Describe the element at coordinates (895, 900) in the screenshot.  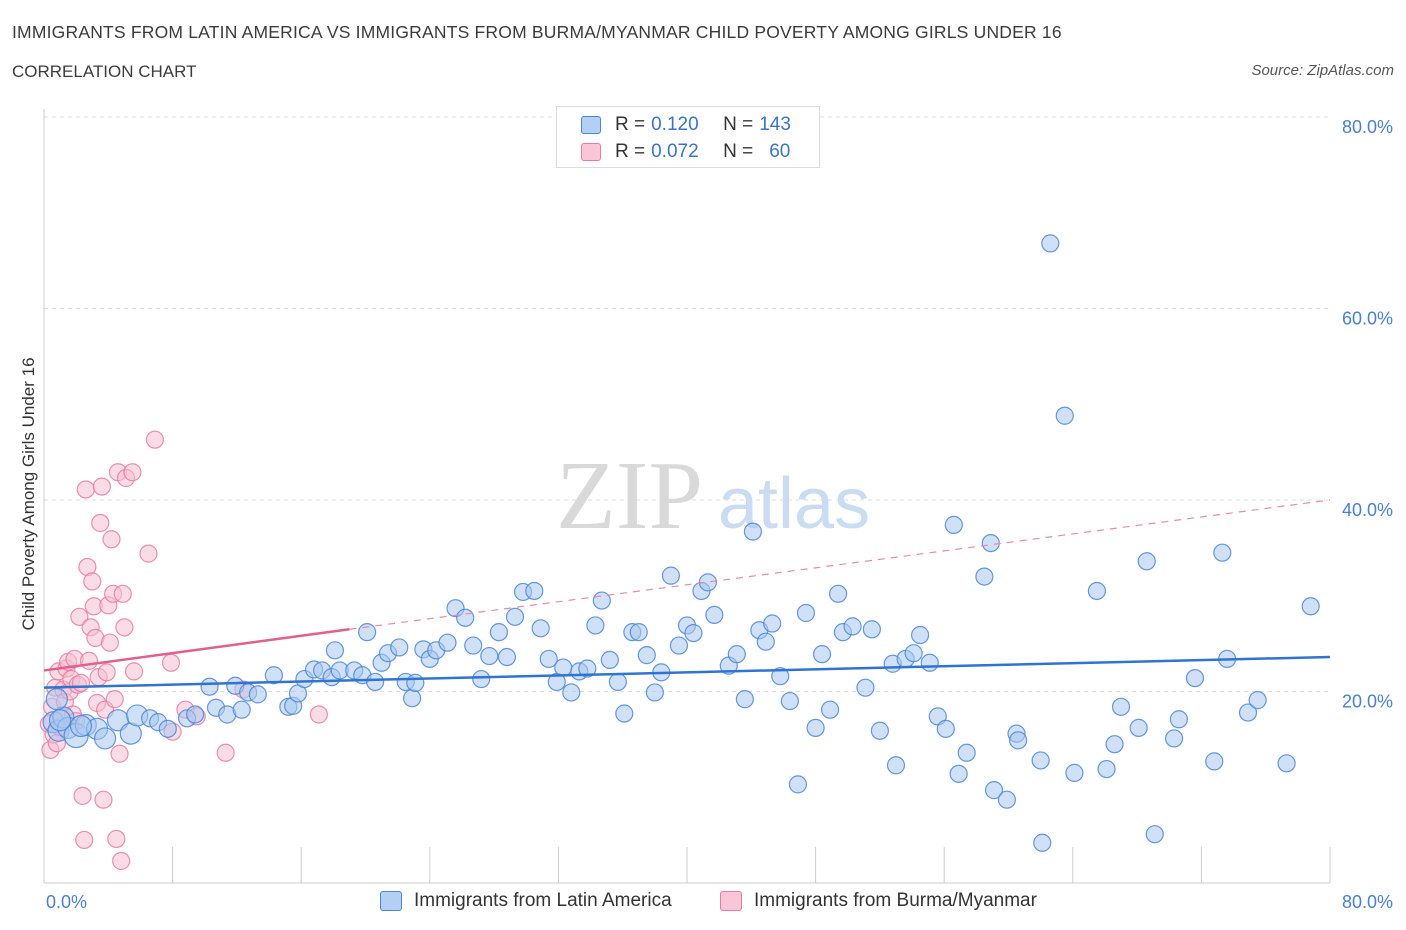
I see `bottom-legend-label: Immigrants from Burma/Myanmar` at that location.